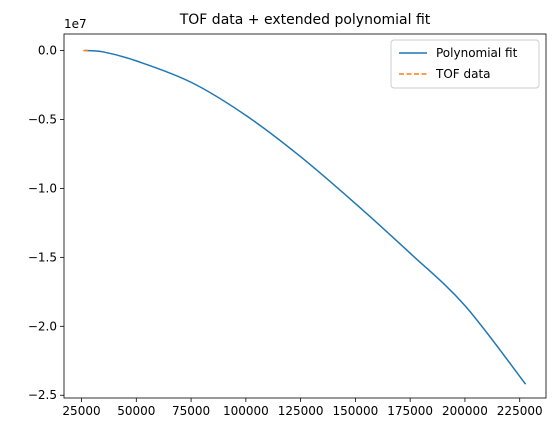 The width and height of the screenshot is (559, 435). Describe the element at coordinates (246, 411) in the screenshot. I see `x-tick-label: 100000` at that location.